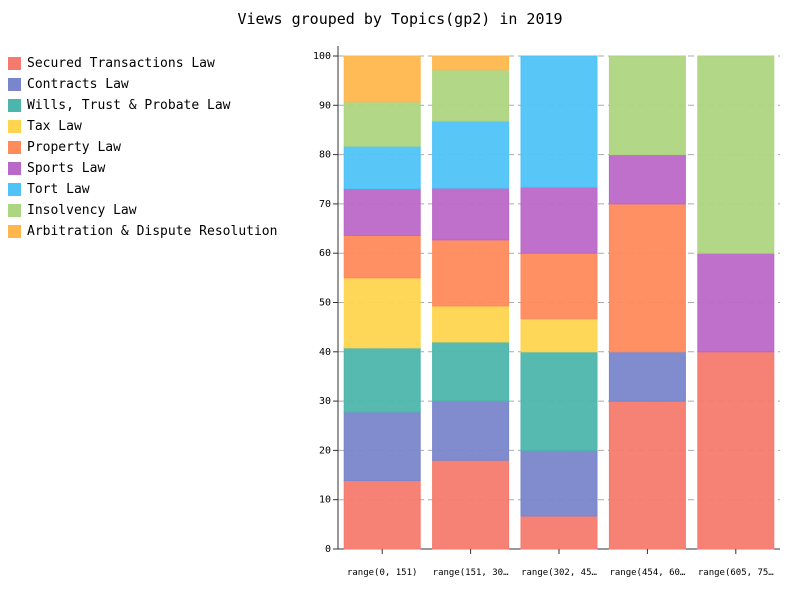  What do you see at coordinates (325, 204) in the screenshot?
I see `y-tick-label: 70` at bounding box center [325, 204].